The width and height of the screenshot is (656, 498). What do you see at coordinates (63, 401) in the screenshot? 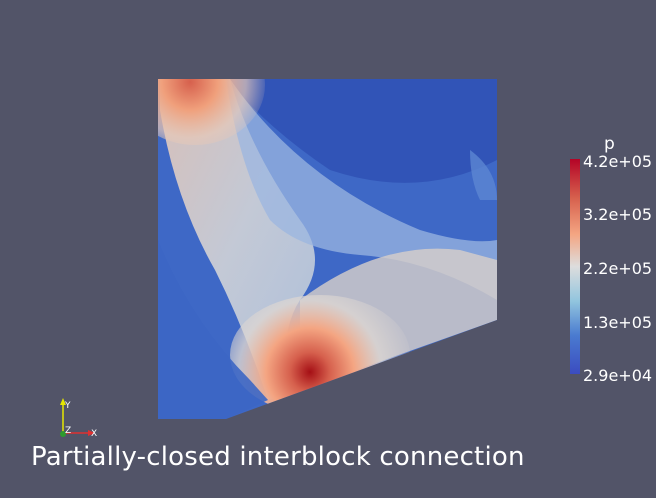
I see `y-axis-arrowhead` at bounding box center [63, 401].